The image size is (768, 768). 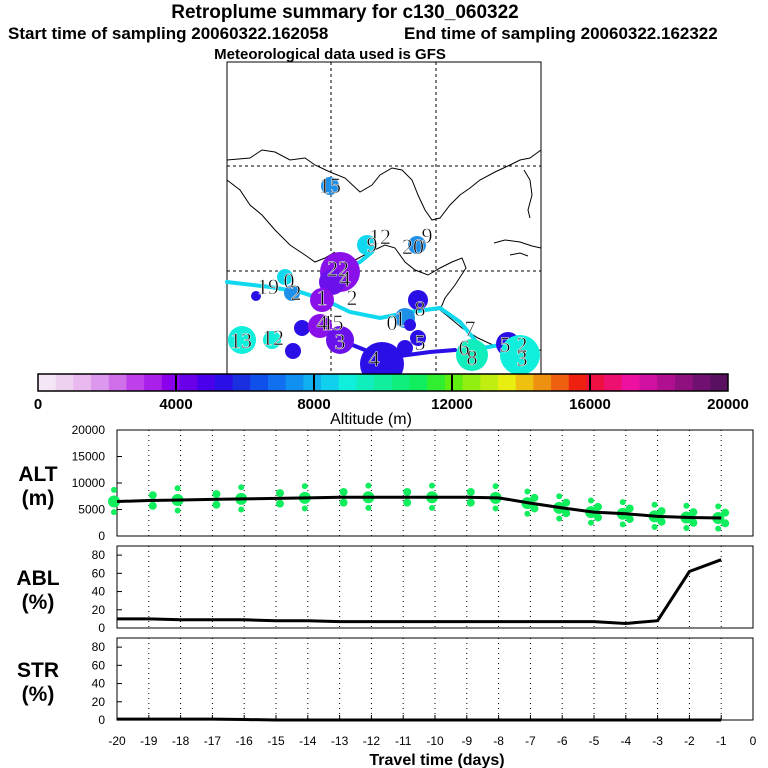 What do you see at coordinates (466, 741) in the screenshot?
I see `x-tick-label: -9` at bounding box center [466, 741].